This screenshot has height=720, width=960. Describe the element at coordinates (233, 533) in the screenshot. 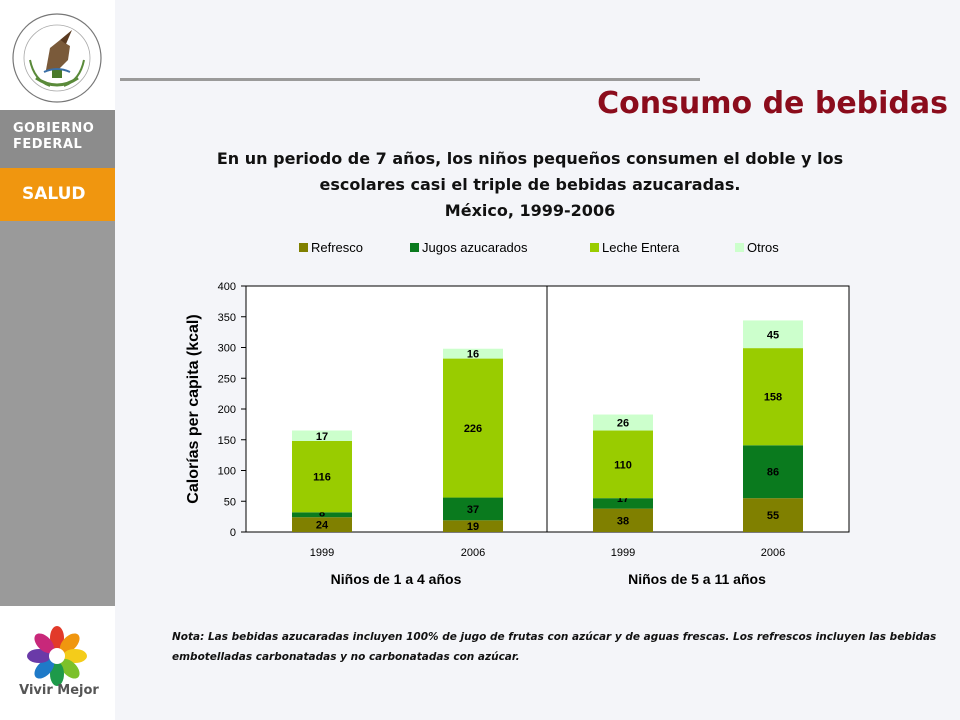

I see `y-tick-label: 0` at that location.